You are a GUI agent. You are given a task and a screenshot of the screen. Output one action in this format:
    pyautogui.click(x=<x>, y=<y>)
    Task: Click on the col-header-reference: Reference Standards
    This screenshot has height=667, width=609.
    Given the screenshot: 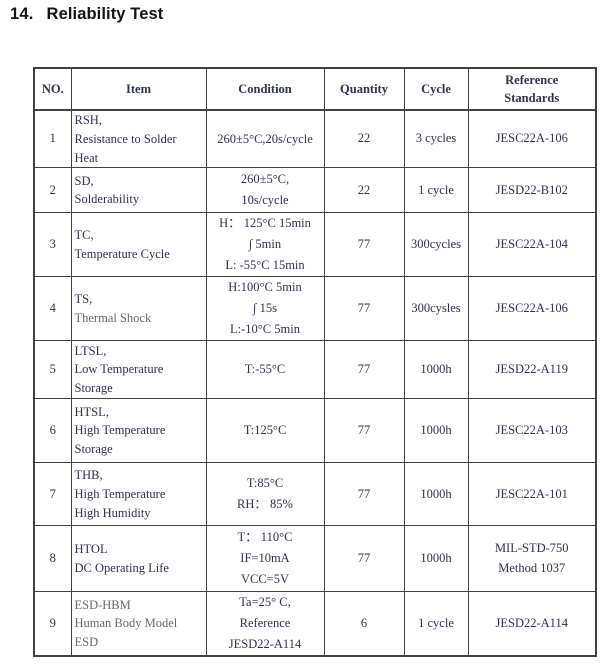 What is the action you would take?
    pyautogui.click(x=532, y=89)
    